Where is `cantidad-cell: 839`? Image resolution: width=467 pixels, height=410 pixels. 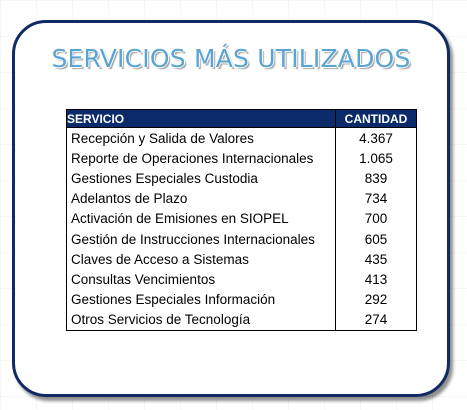
cantidad-cell: 839 is located at coordinates (376, 178).